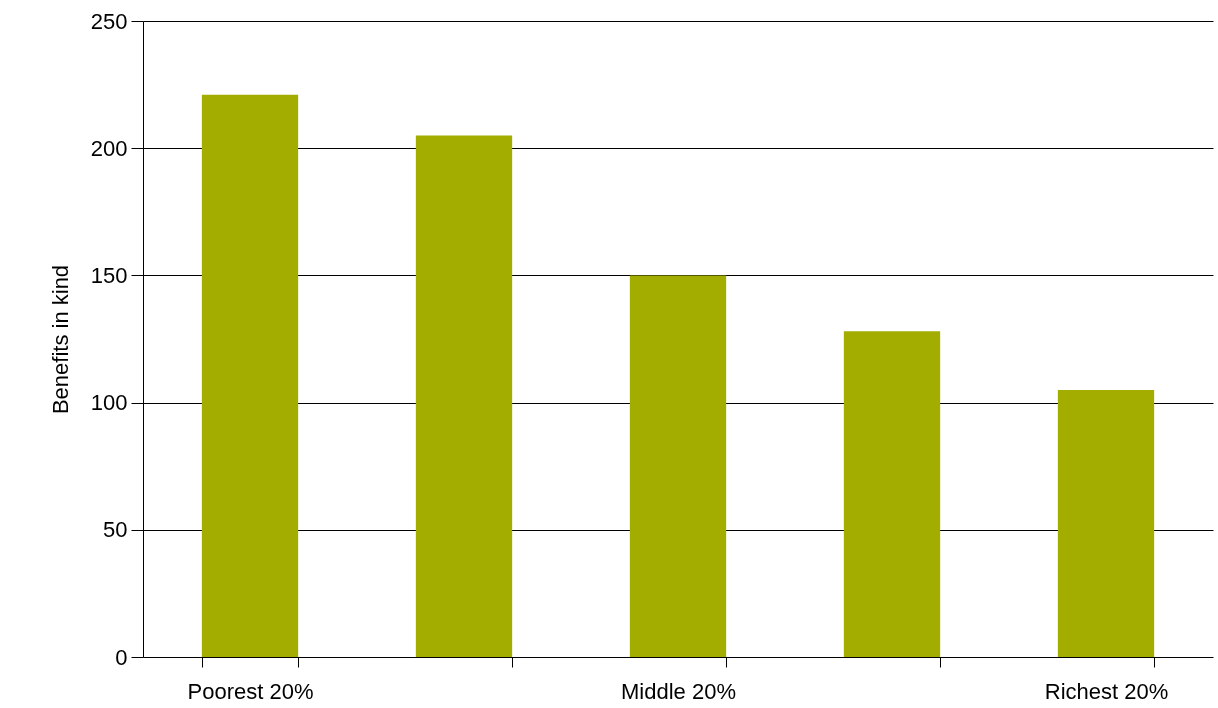 This screenshot has width=1218, height=708. What do you see at coordinates (109, 275) in the screenshot?
I see `y-tick-label: 150` at bounding box center [109, 275].